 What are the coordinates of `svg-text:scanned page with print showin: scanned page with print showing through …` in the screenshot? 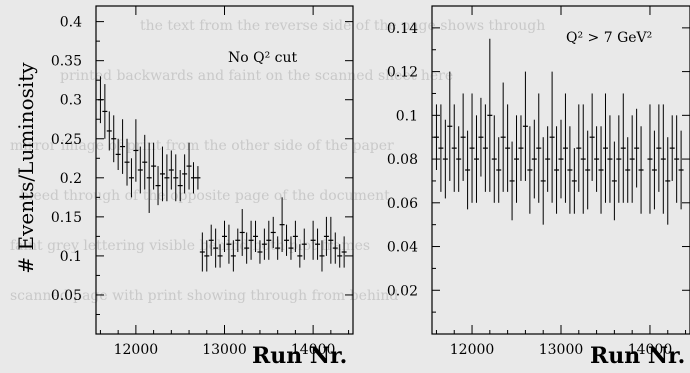 It's located at (204, 296).